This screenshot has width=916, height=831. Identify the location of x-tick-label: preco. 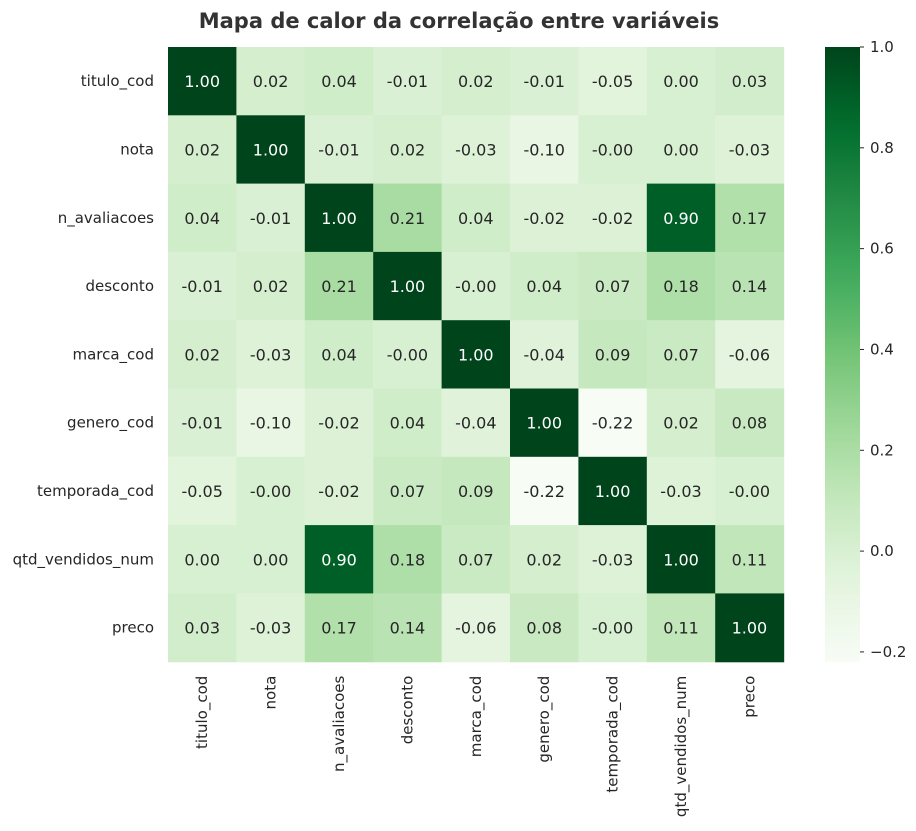
(749, 697).